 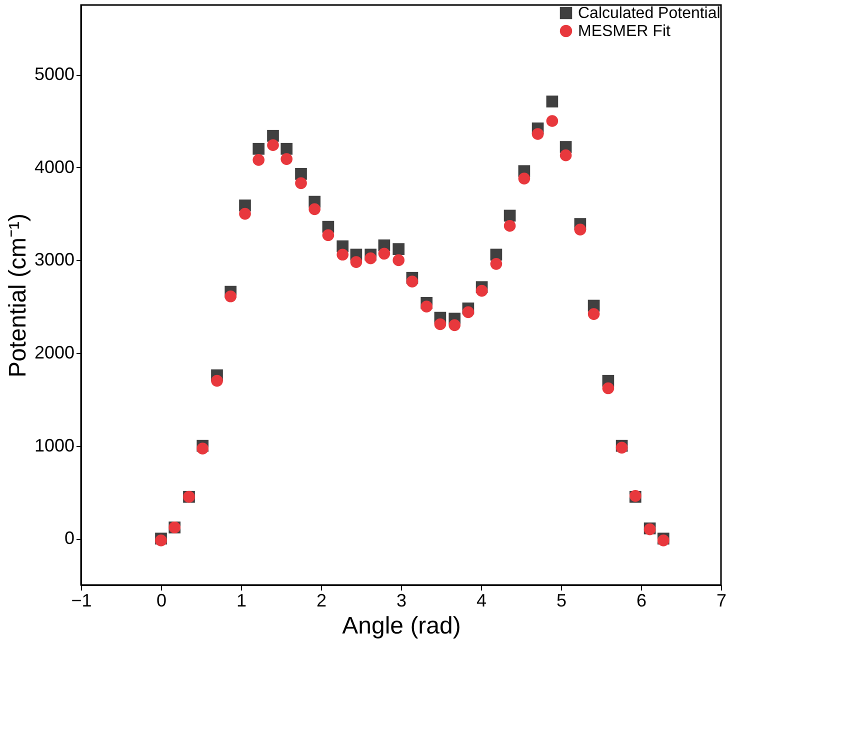 I want to click on x-tick-label: 7, so click(x=721, y=600).